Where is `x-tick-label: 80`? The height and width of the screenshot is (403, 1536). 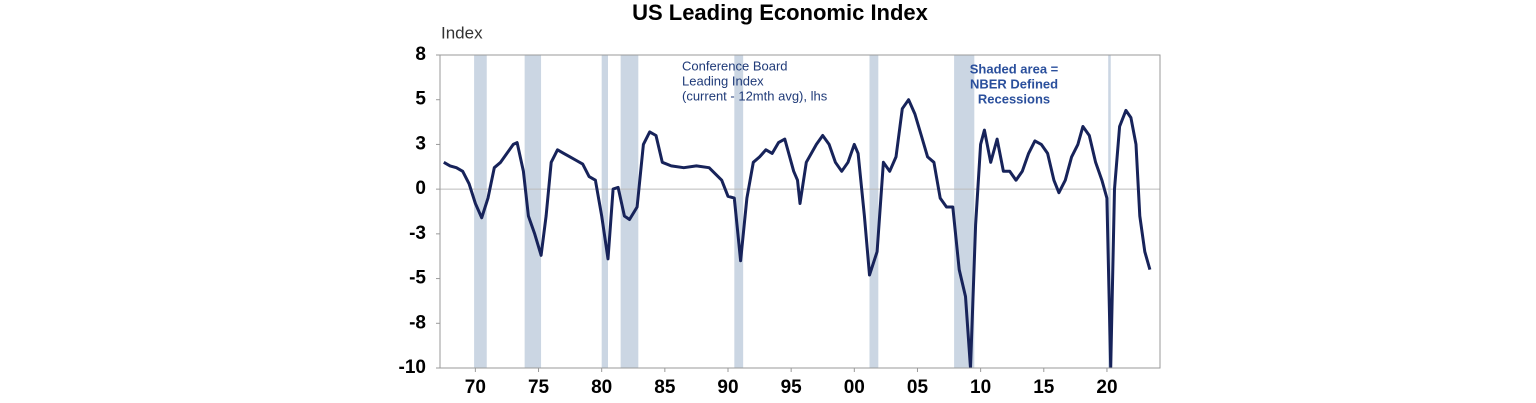 x-tick-label: 80 is located at coordinates (601, 387).